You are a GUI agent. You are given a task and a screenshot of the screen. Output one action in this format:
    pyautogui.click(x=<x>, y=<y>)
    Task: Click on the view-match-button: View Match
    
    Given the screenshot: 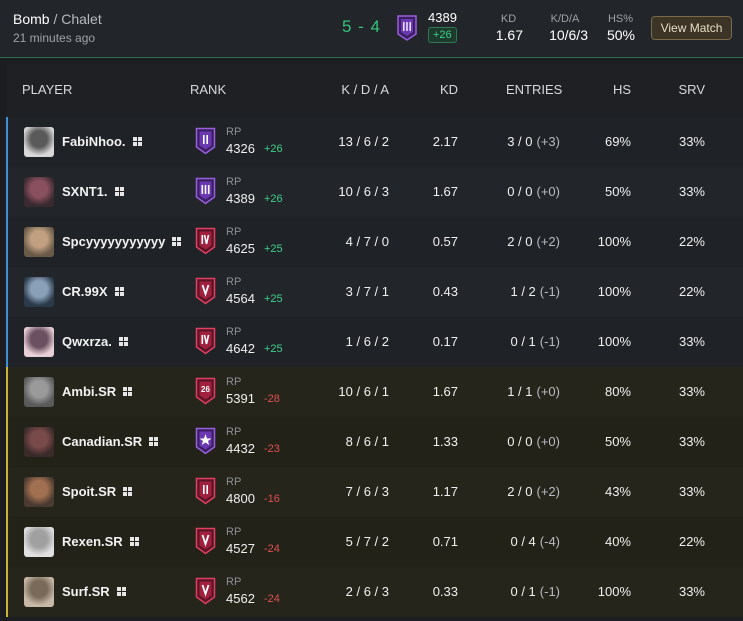 What is the action you would take?
    pyautogui.click(x=691, y=28)
    